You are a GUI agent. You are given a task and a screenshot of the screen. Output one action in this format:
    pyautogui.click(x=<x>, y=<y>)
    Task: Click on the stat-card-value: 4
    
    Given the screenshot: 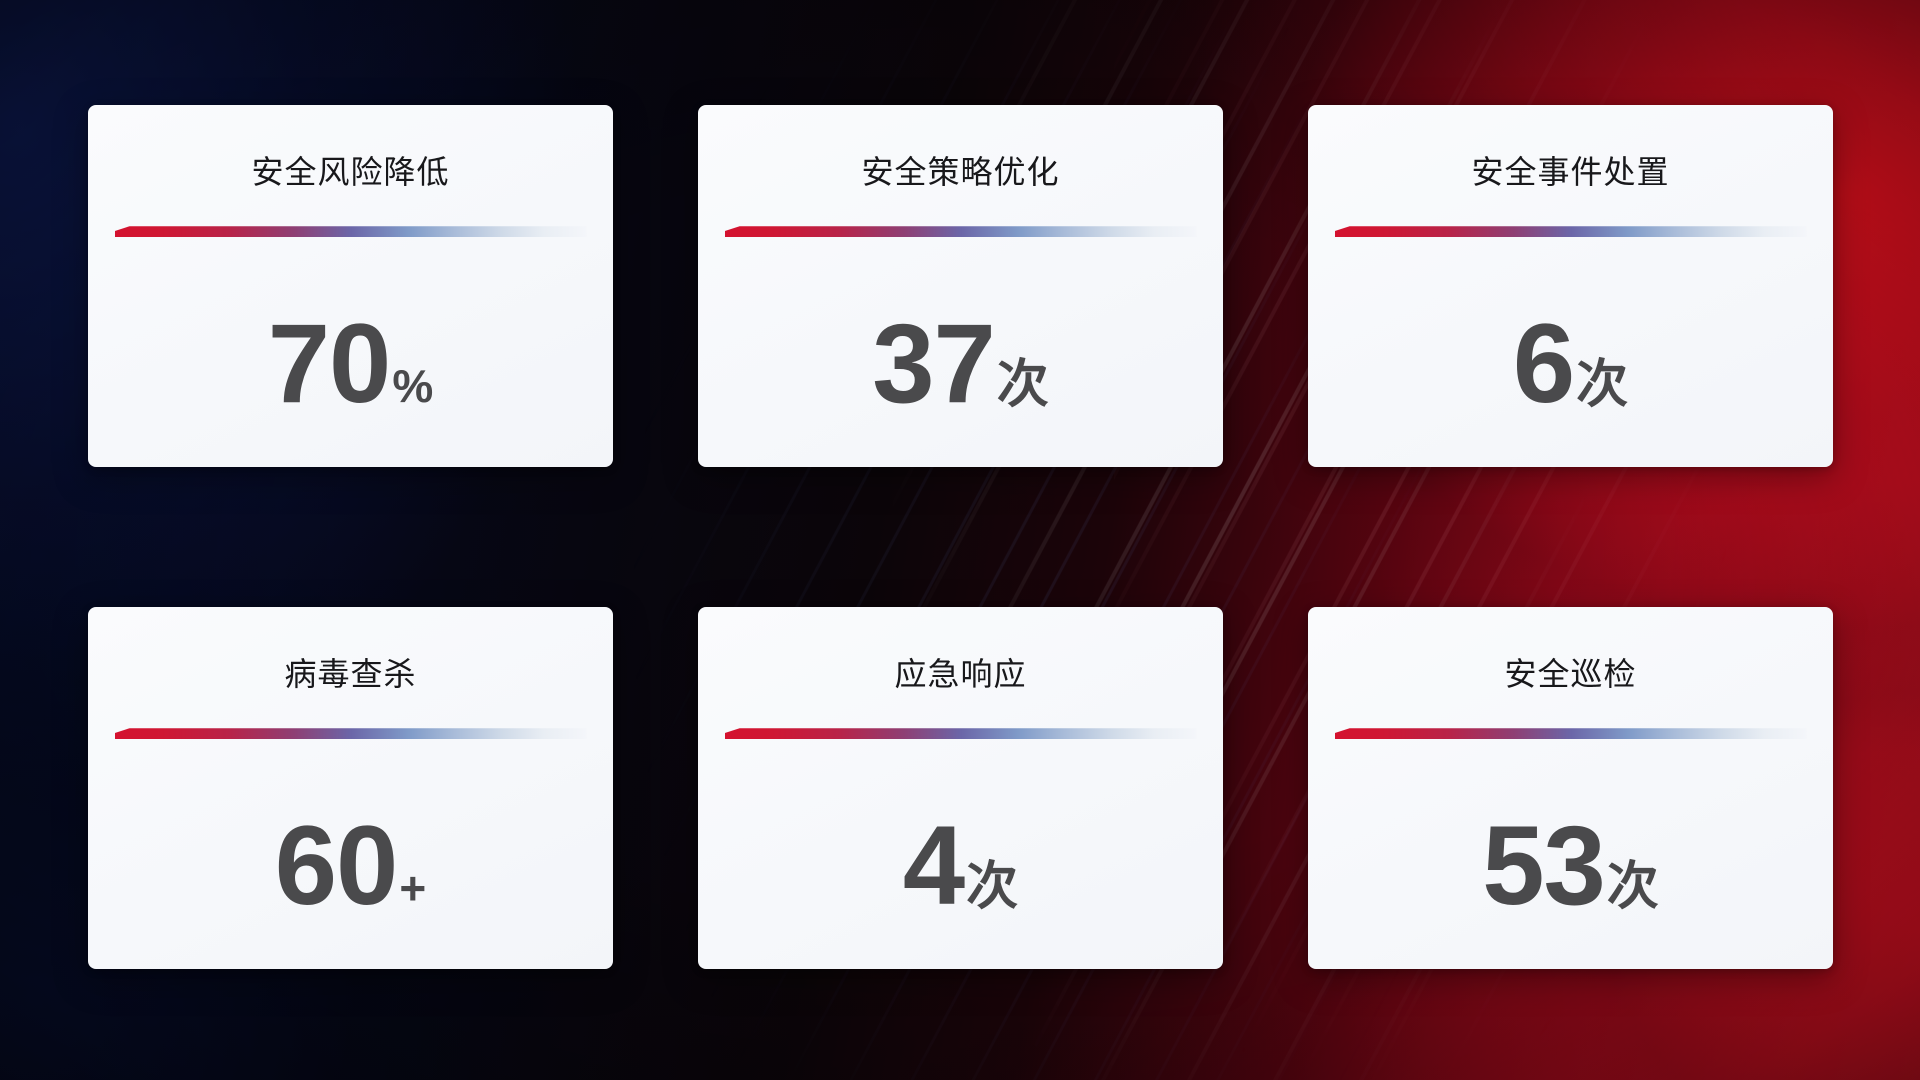 What is the action you would take?
    pyautogui.click(x=933, y=865)
    